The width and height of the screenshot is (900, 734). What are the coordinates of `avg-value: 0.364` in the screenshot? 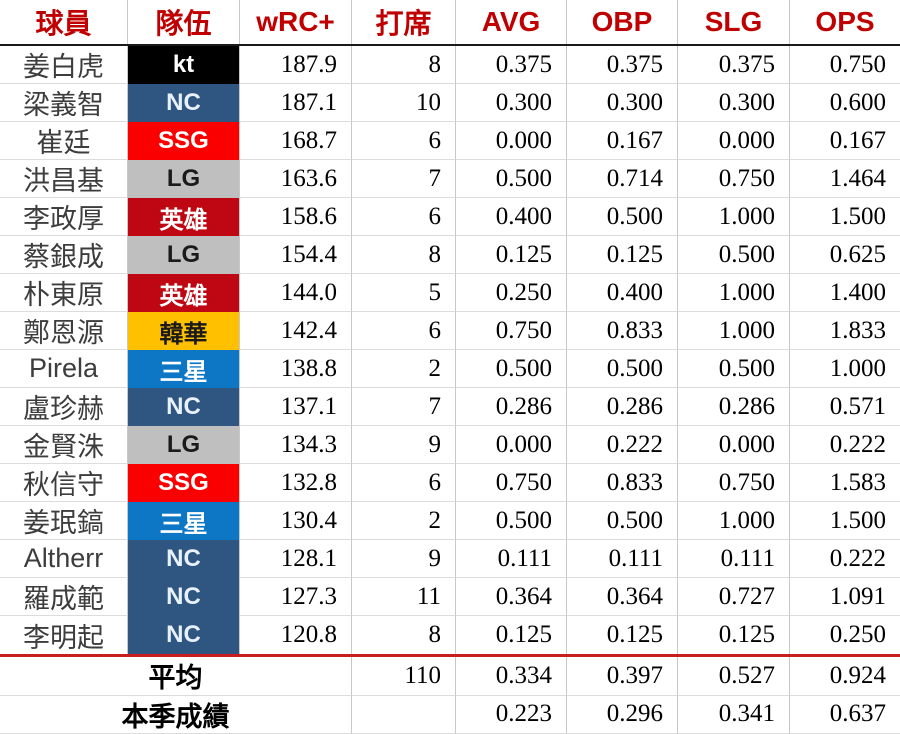 It's located at (523, 596).